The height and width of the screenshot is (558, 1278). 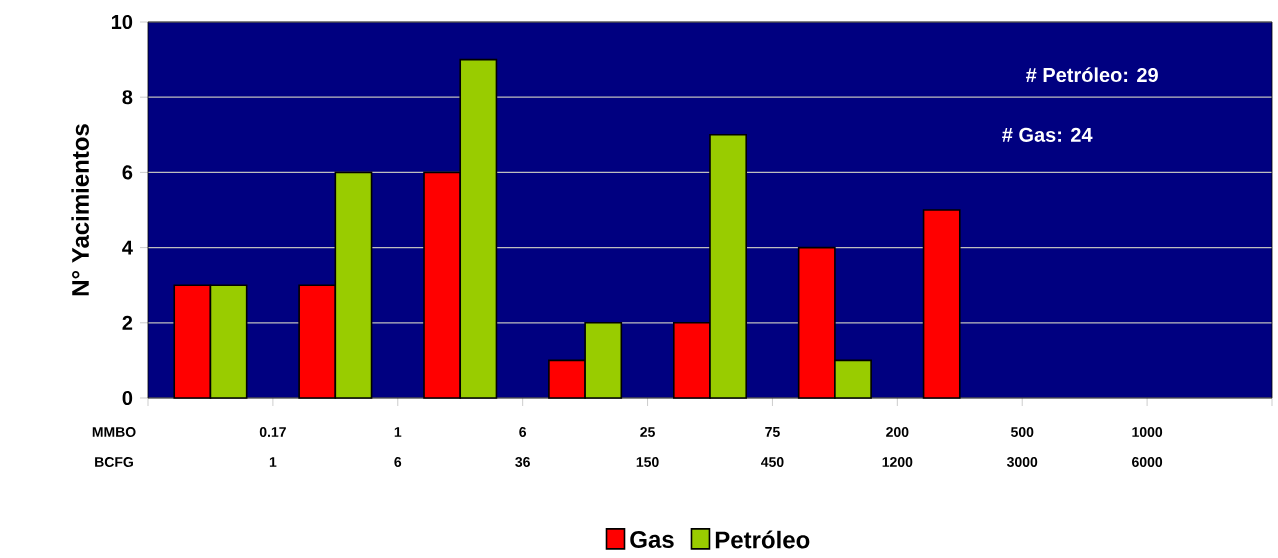 What do you see at coordinates (897, 462) in the screenshot?
I see `text: 1200` at bounding box center [897, 462].